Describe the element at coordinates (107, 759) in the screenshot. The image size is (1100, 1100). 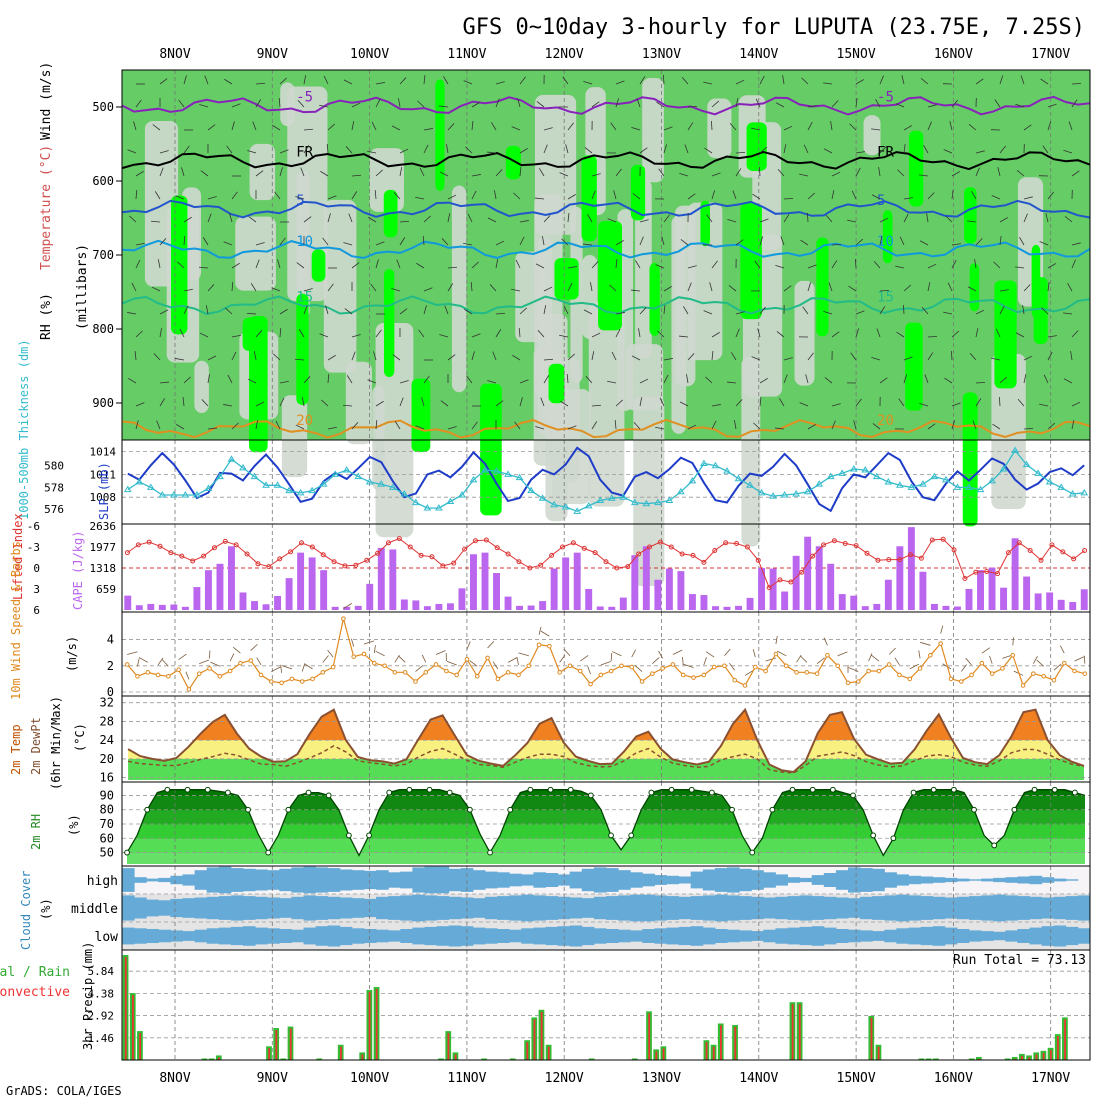
I see `temp-tick-label: 20` at that location.